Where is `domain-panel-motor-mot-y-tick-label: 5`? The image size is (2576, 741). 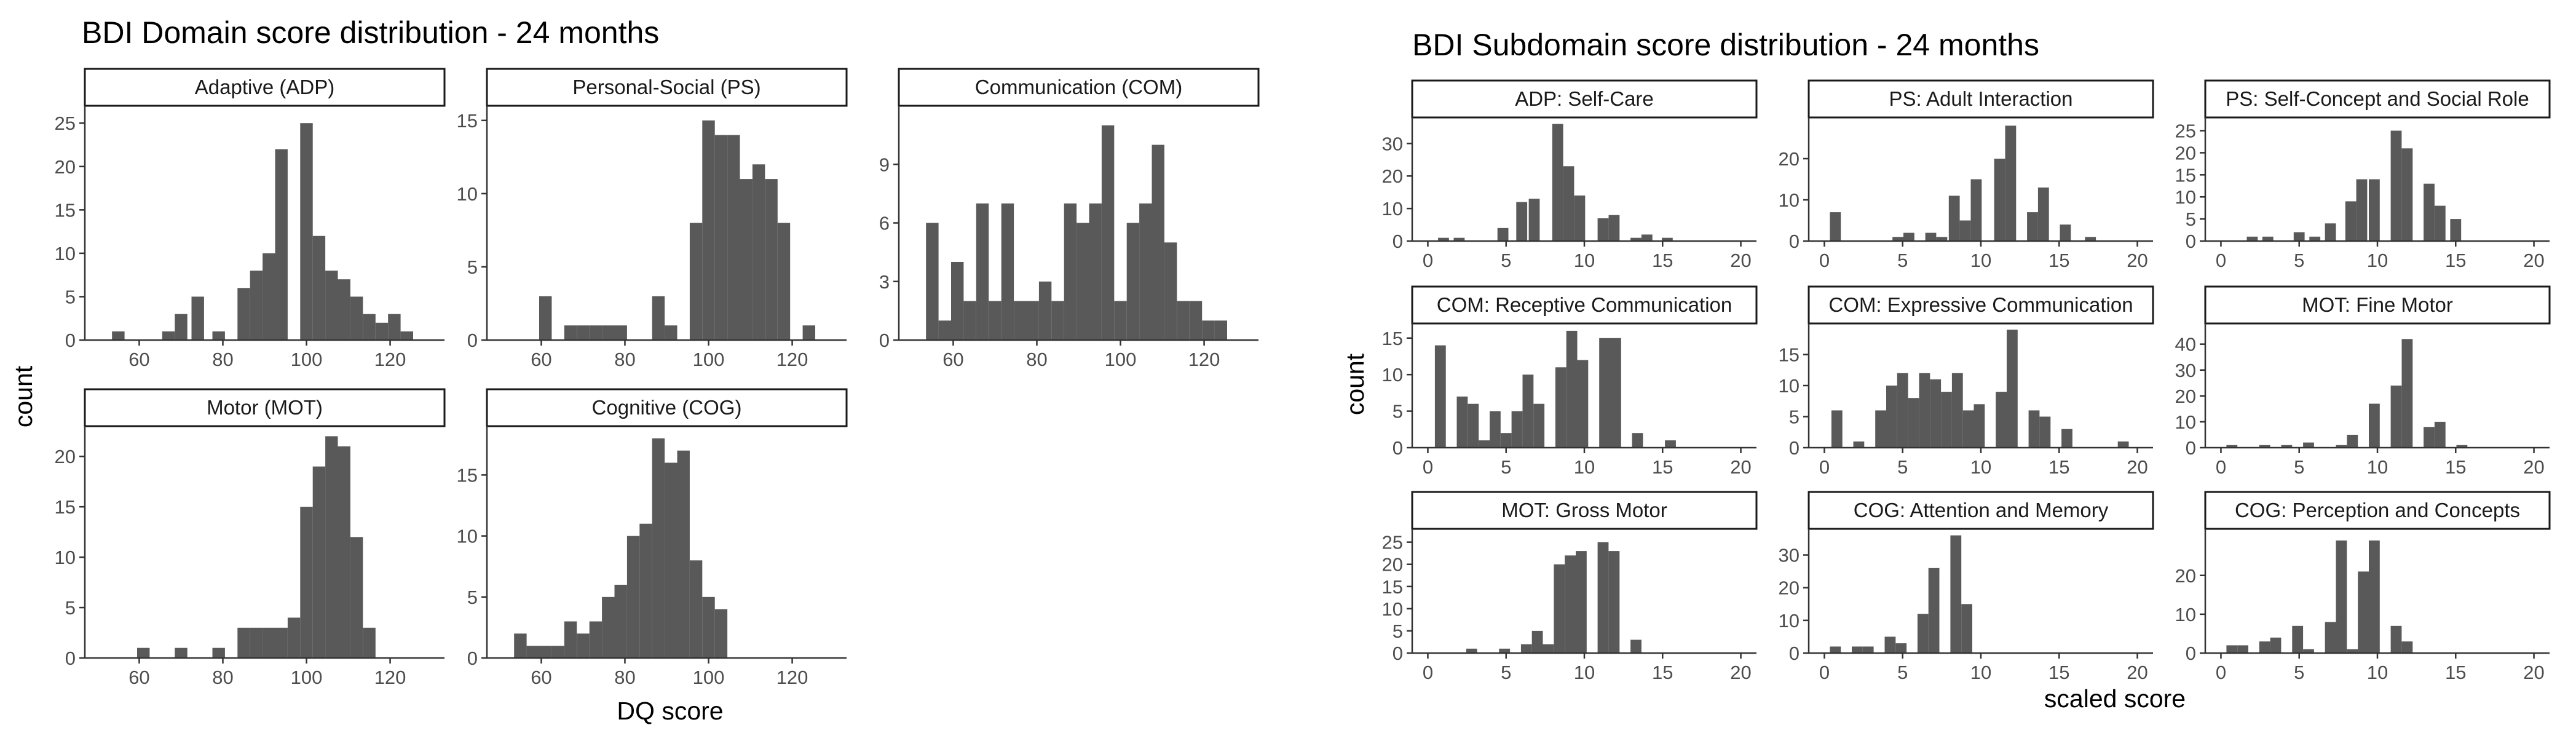
domain-panel-motor-mot-y-tick-label: 5 is located at coordinates (70, 608).